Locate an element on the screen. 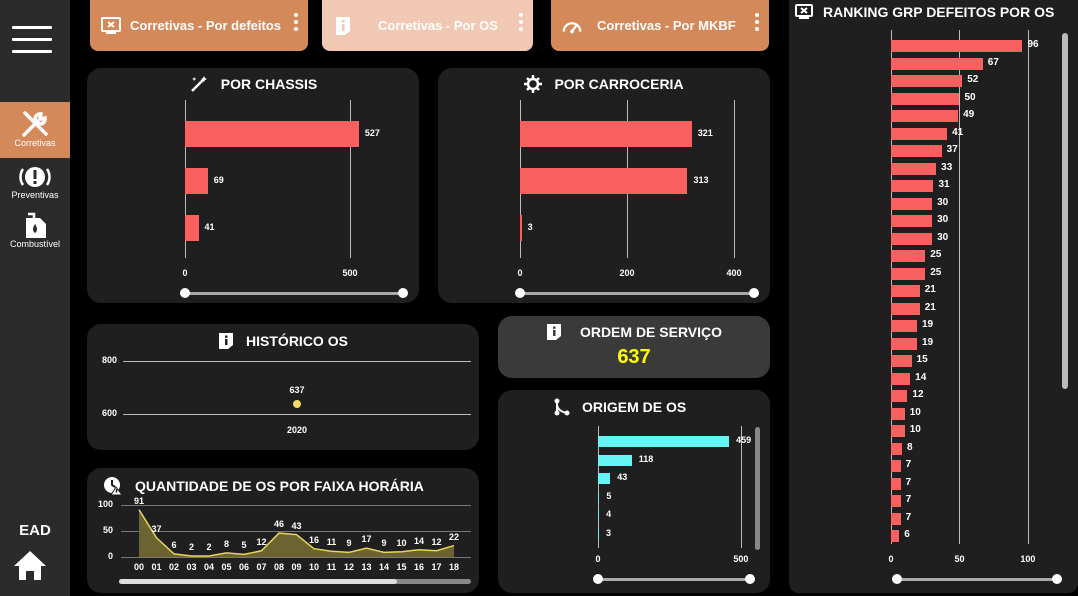 This screenshot has height=596, width=1078. data-label: 21 is located at coordinates (930, 307).